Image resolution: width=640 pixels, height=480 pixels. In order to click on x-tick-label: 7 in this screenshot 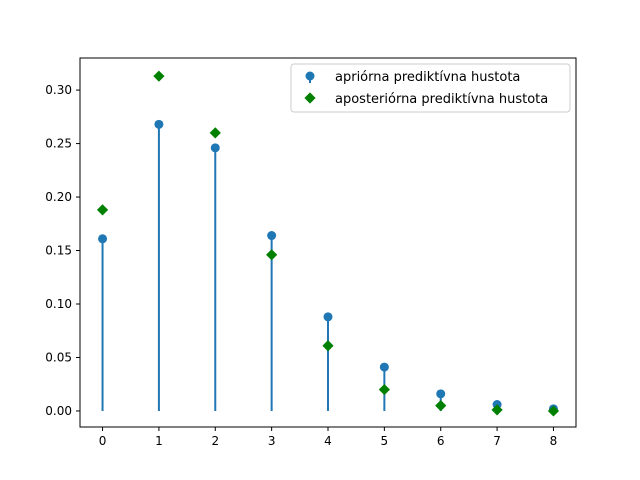, I will do `click(497, 441)`.